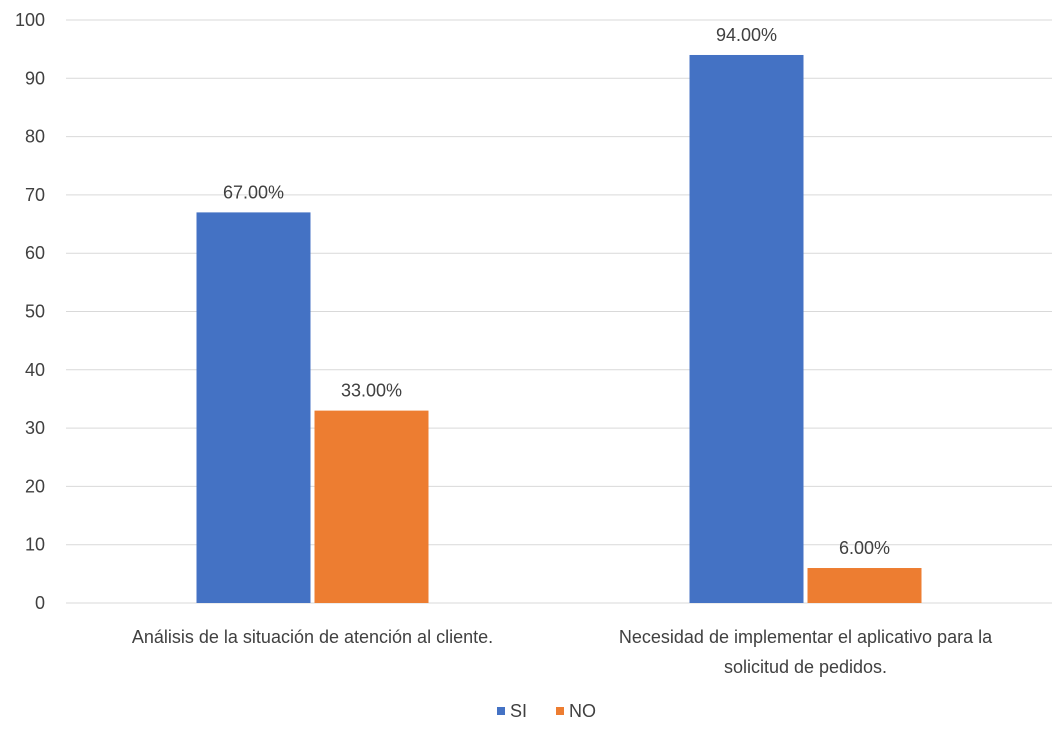  Describe the element at coordinates (40, 603) in the screenshot. I see `y-tick-label: 0` at that location.